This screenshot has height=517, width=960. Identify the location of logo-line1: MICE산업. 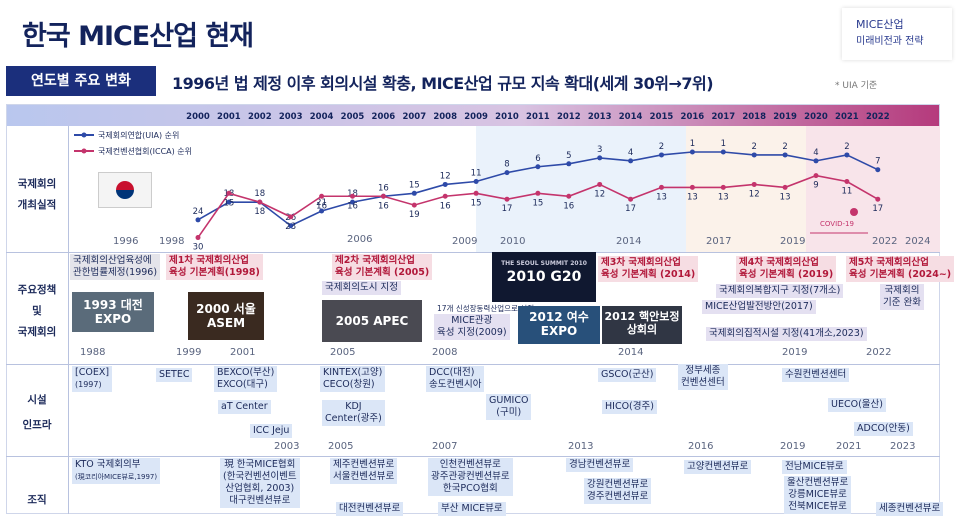
(880, 24).